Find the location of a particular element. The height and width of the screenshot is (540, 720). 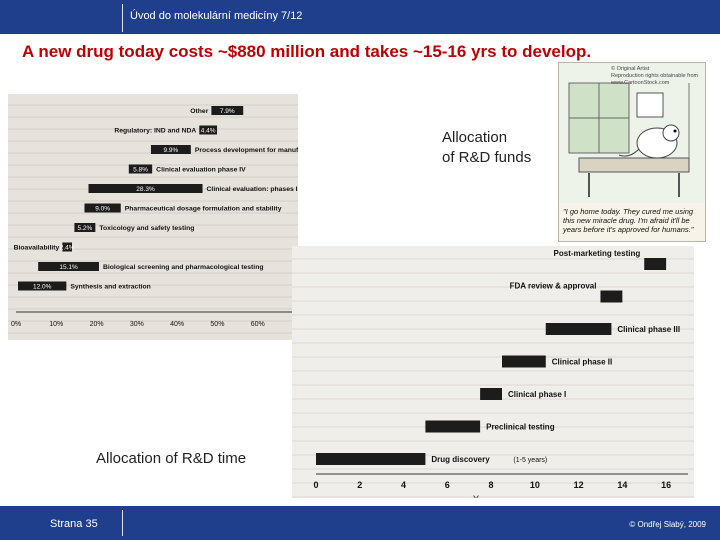

funds-value-label: 28.3% is located at coordinates (145, 189).